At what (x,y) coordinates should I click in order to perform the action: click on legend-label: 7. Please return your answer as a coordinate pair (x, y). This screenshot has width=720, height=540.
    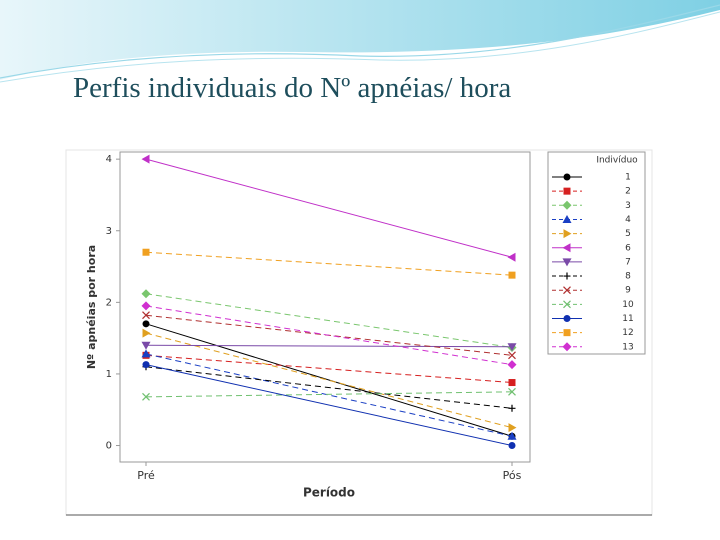
    Looking at the image, I should click on (628, 262).